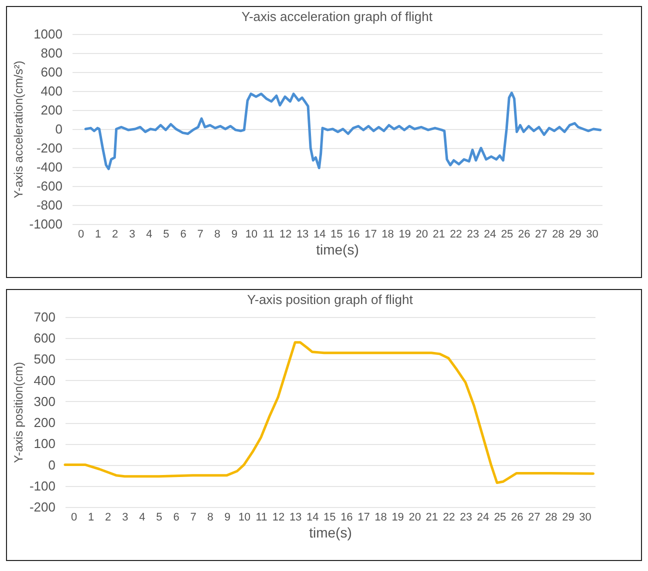  I want to click on y-tick-label: 1000, so click(48, 34).